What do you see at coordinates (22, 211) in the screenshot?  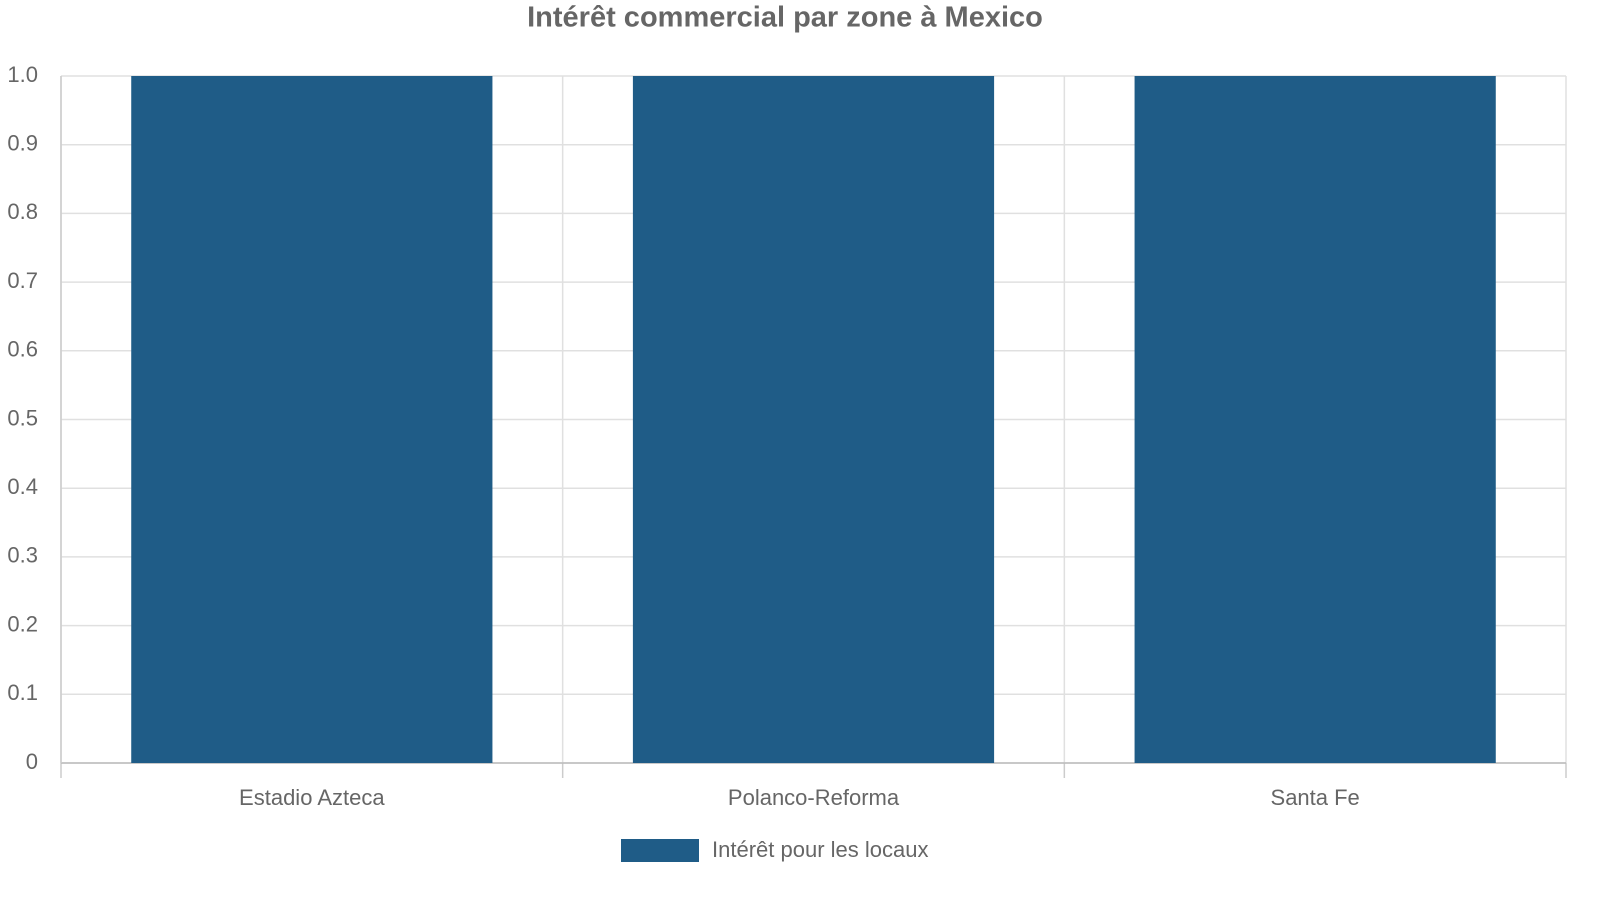 I see `y-tick-label: 0.8` at bounding box center [22, 211].